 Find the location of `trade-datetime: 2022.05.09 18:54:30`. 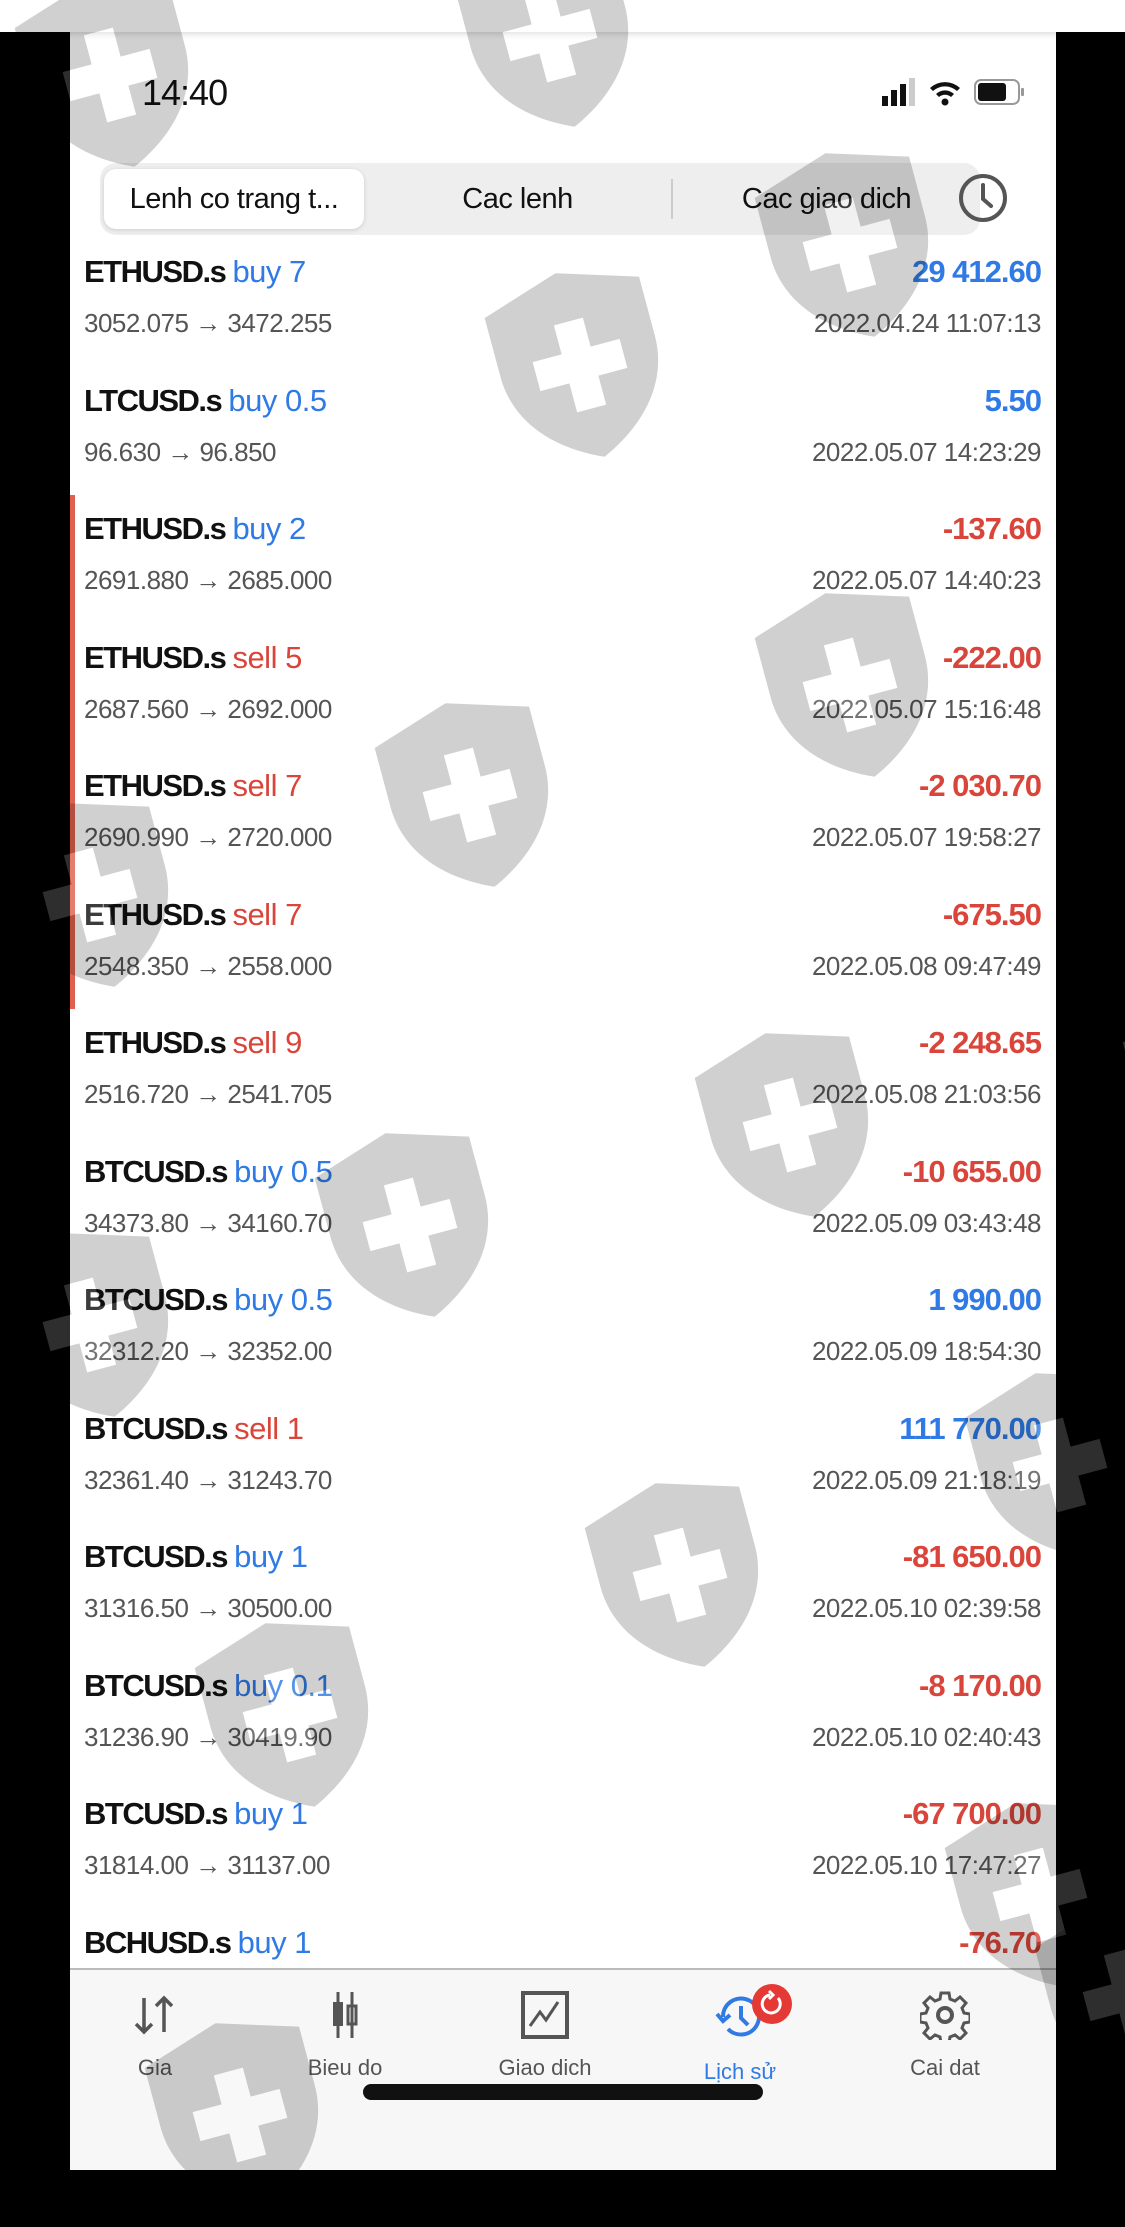

trade-datetime: 2022.05.09 18:54:30 is located at coordinates (926, 1351).